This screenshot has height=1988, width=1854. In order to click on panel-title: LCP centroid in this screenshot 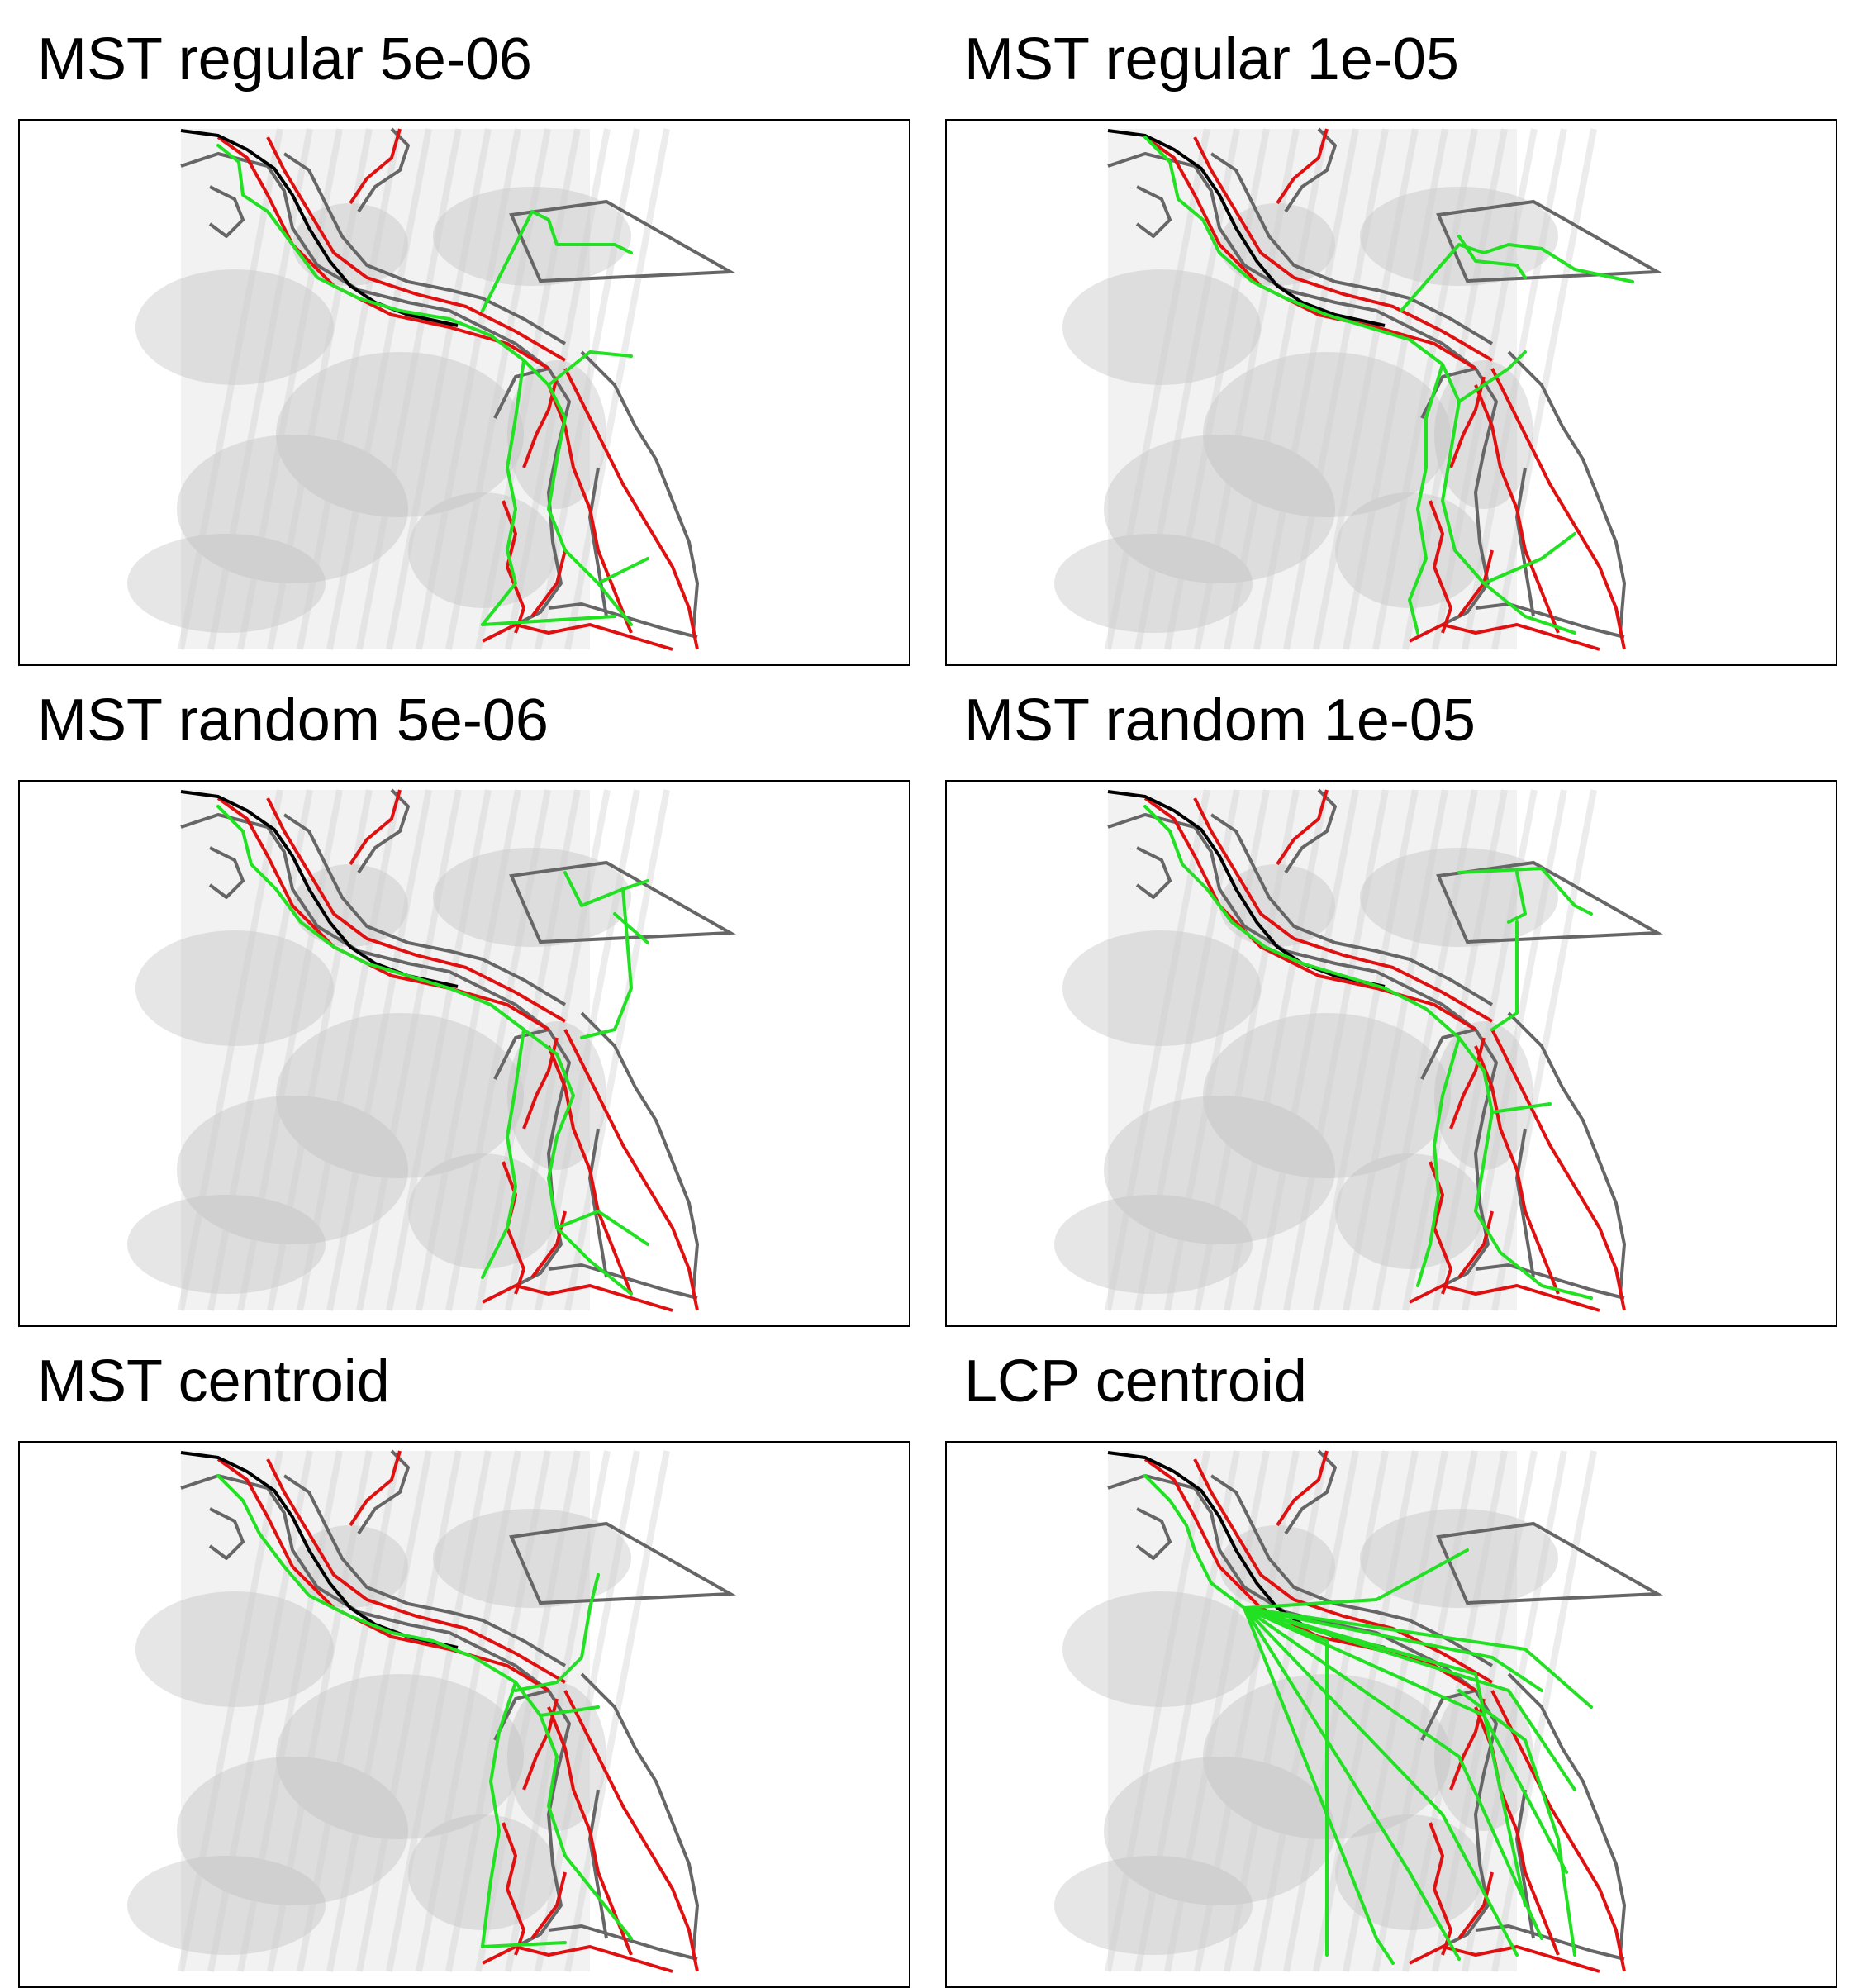, I will do `click(1135, 1382)`.